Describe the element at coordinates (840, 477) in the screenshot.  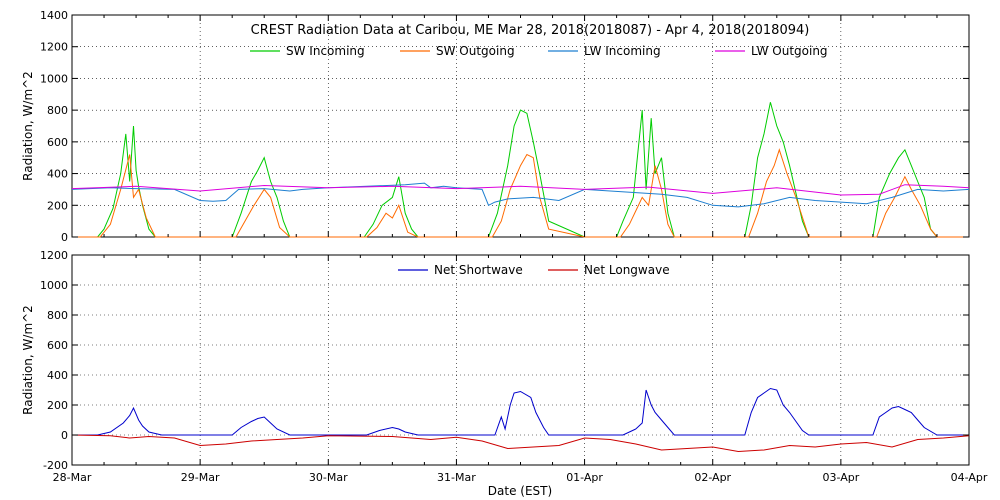
I see `x-tick-label: 03-Apr` at that location.